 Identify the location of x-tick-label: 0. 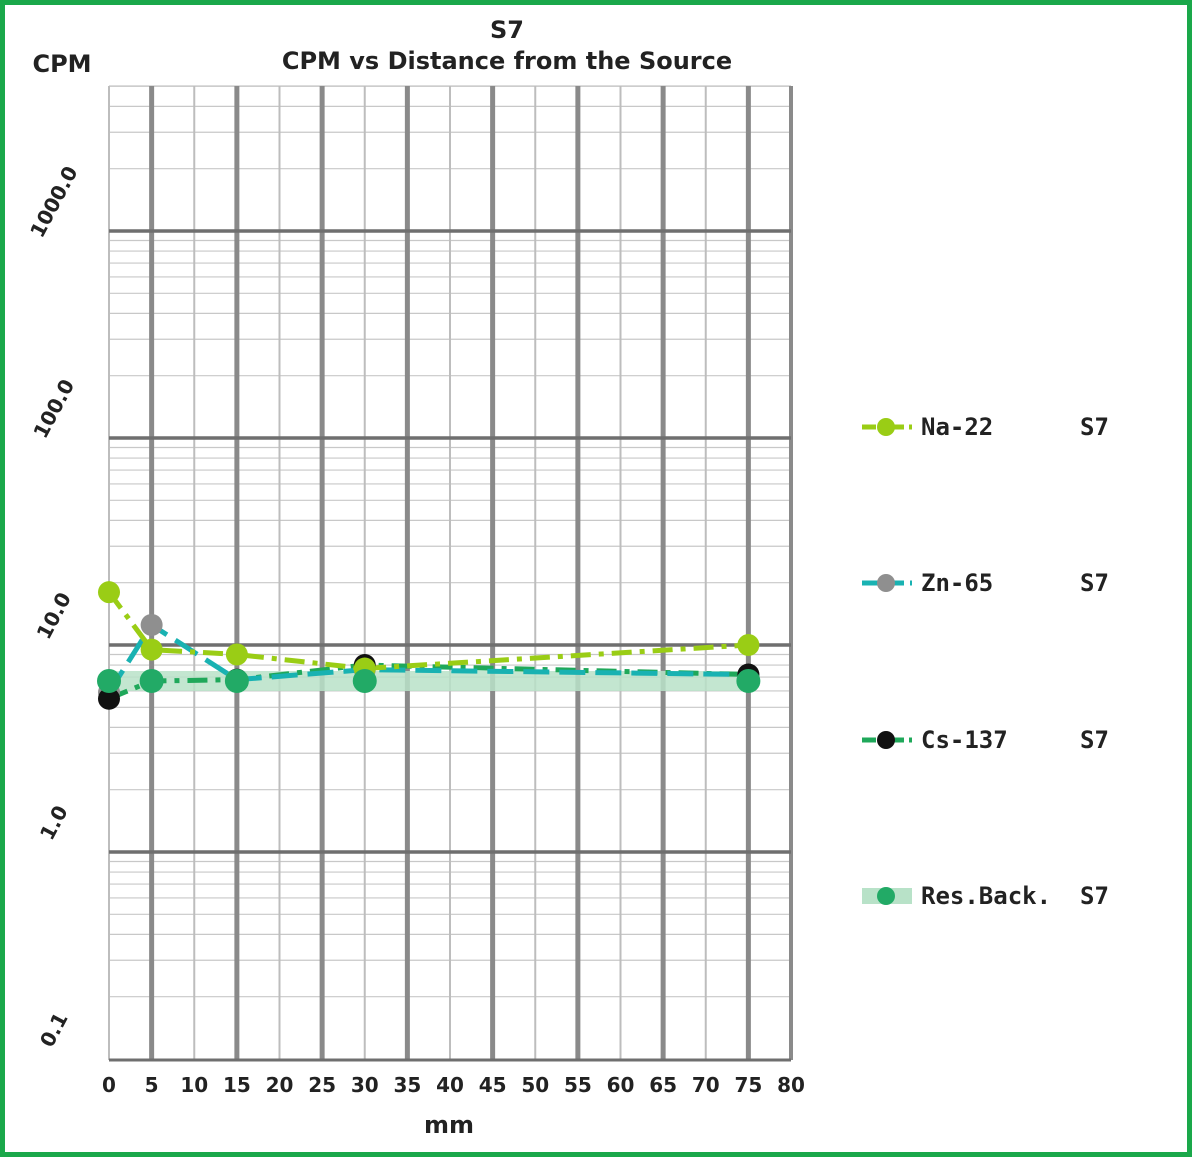
(109, 1085).